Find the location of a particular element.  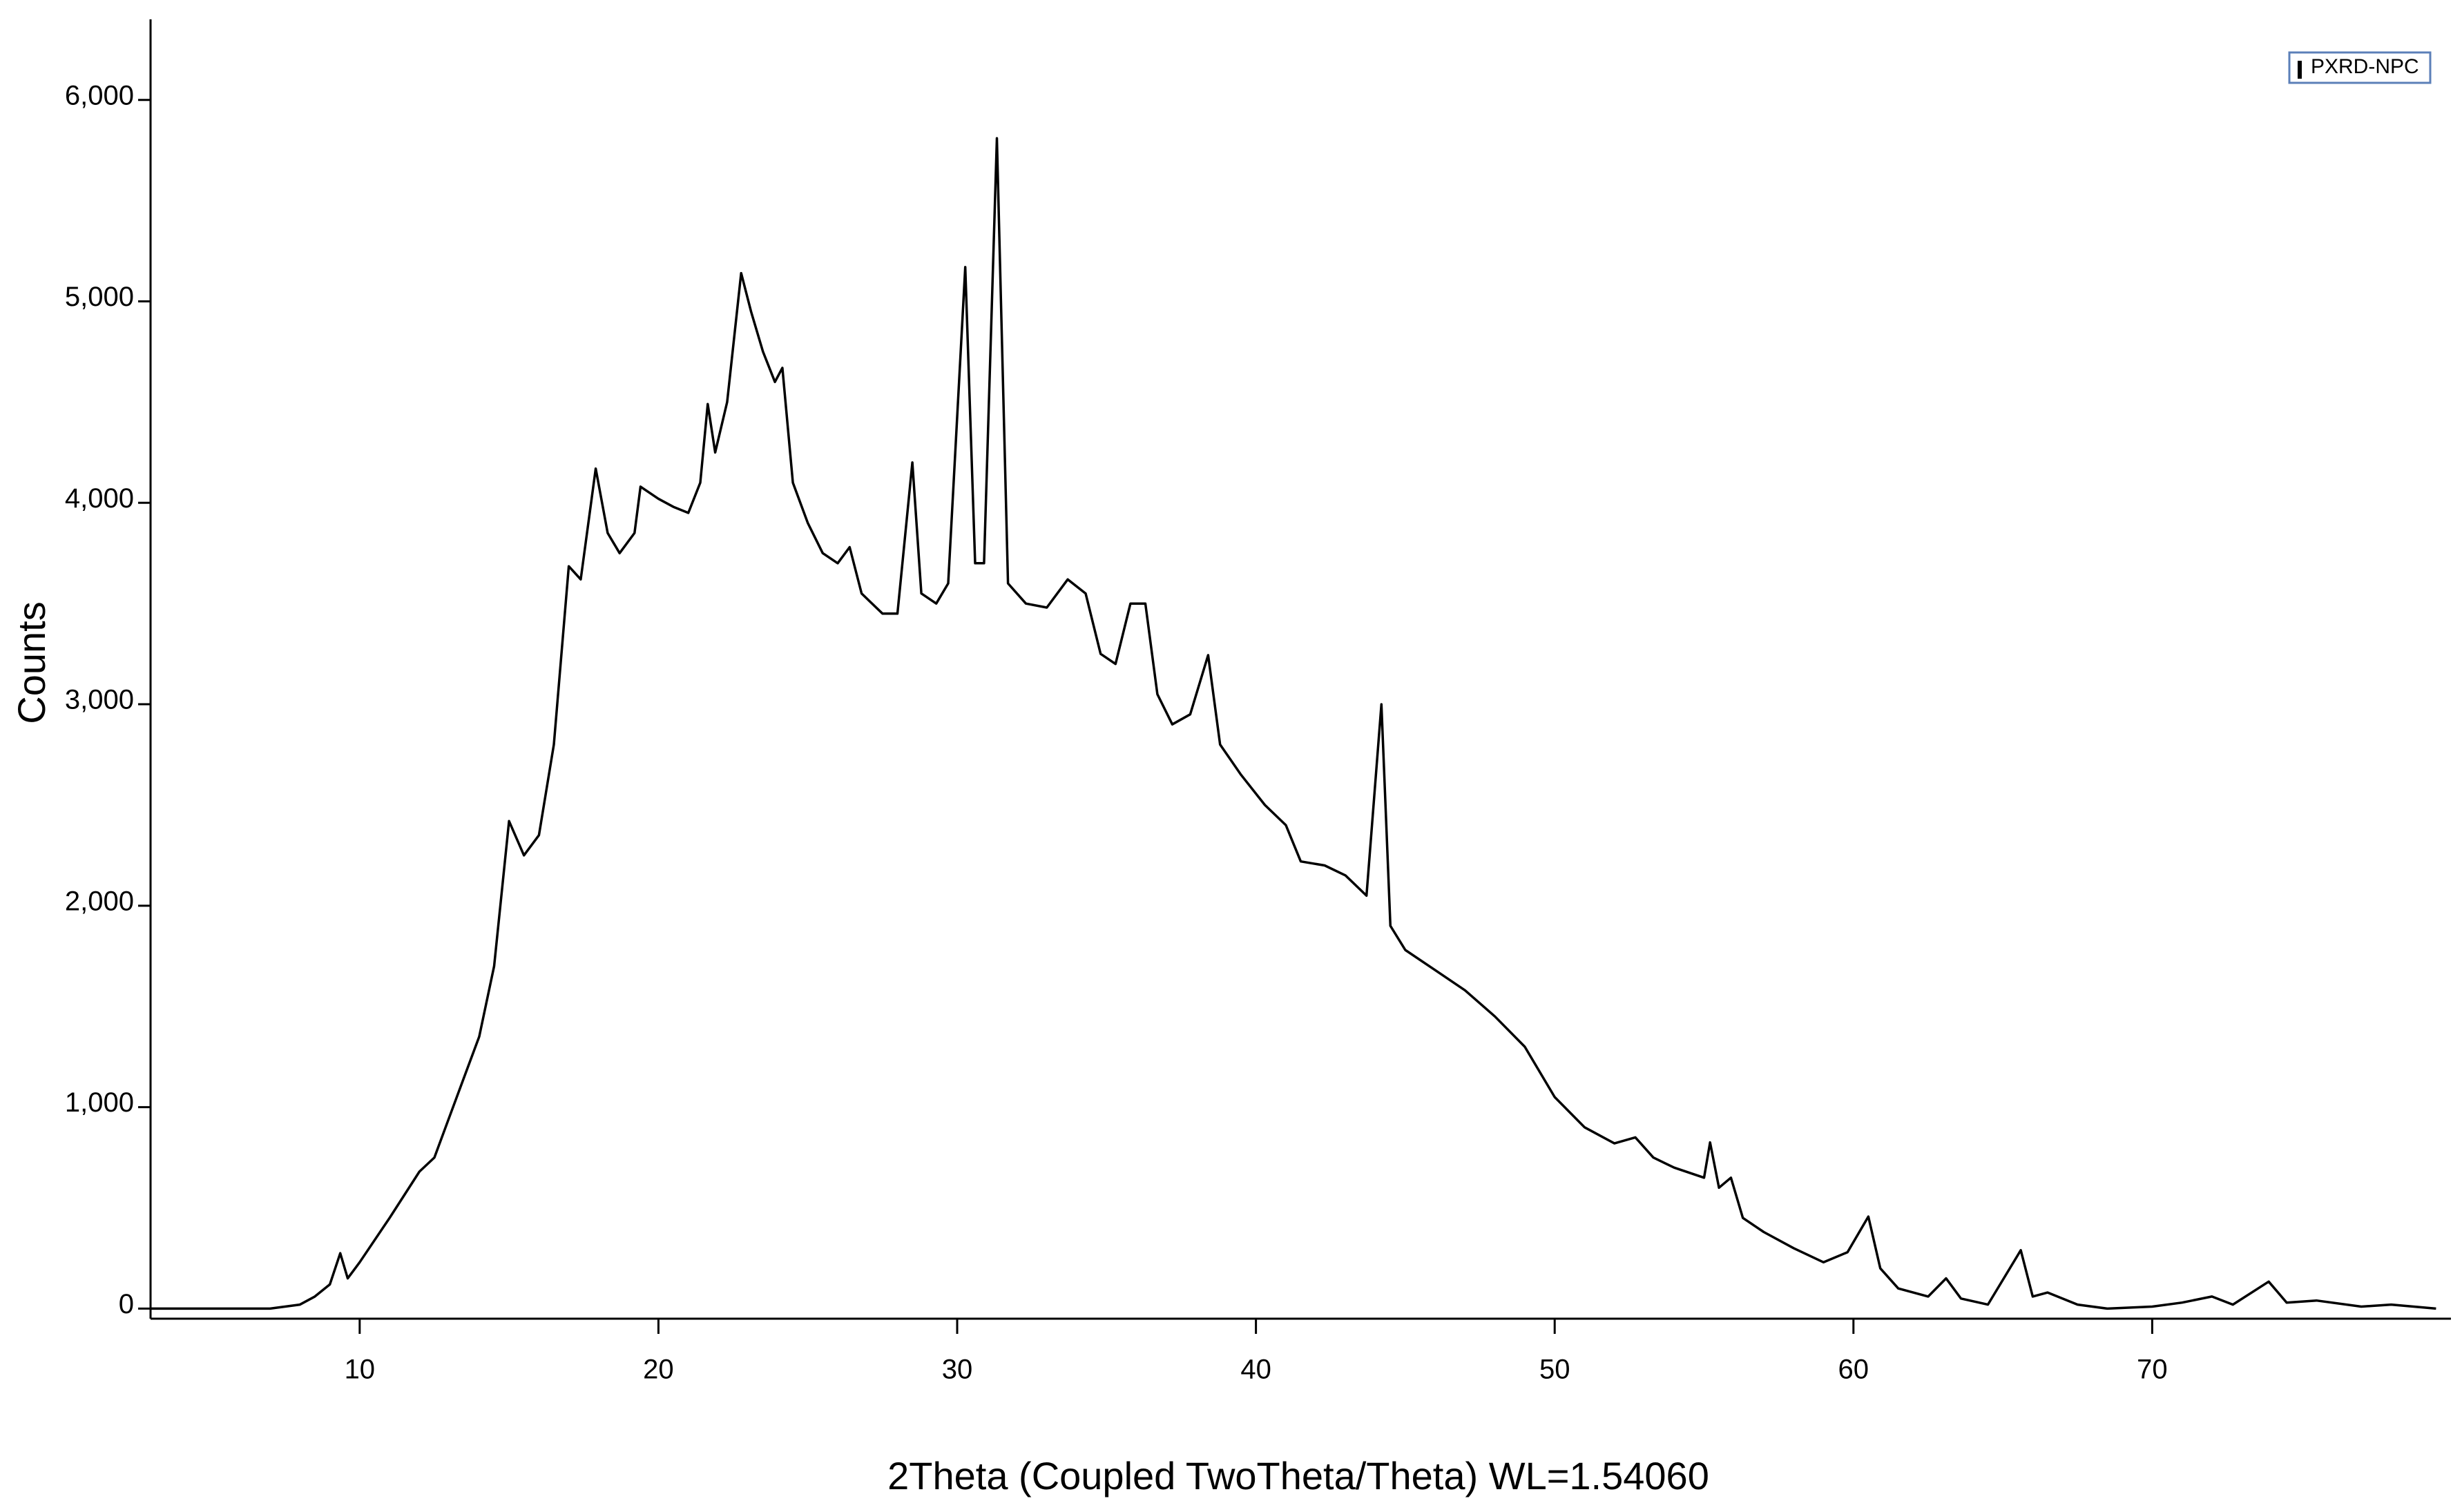

y-tick-label: 2,000 is located at coordinates (99, 901).